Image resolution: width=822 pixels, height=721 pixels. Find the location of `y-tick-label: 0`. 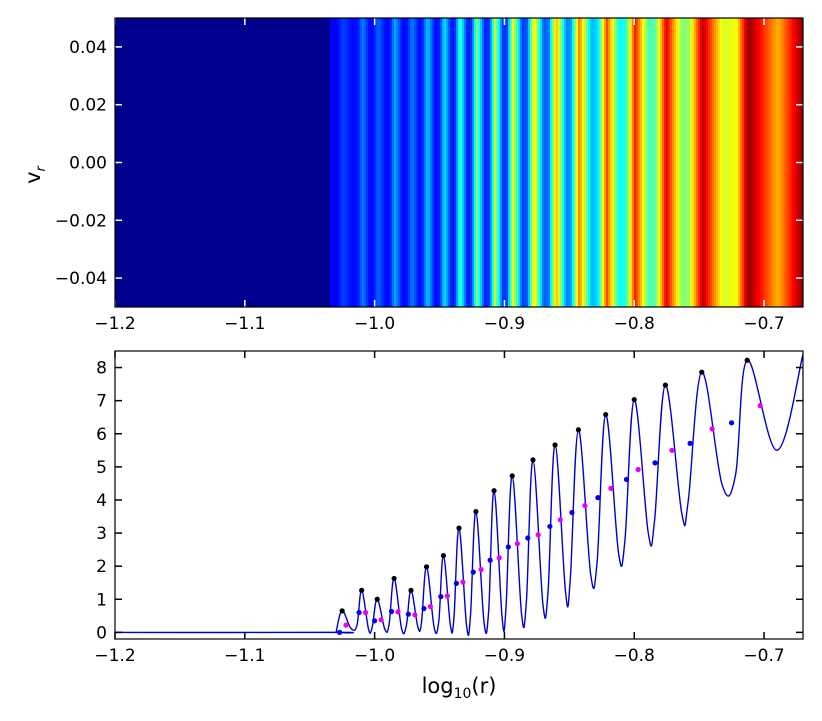

y-tick-label: 0 is located at coordinates (101, 633).